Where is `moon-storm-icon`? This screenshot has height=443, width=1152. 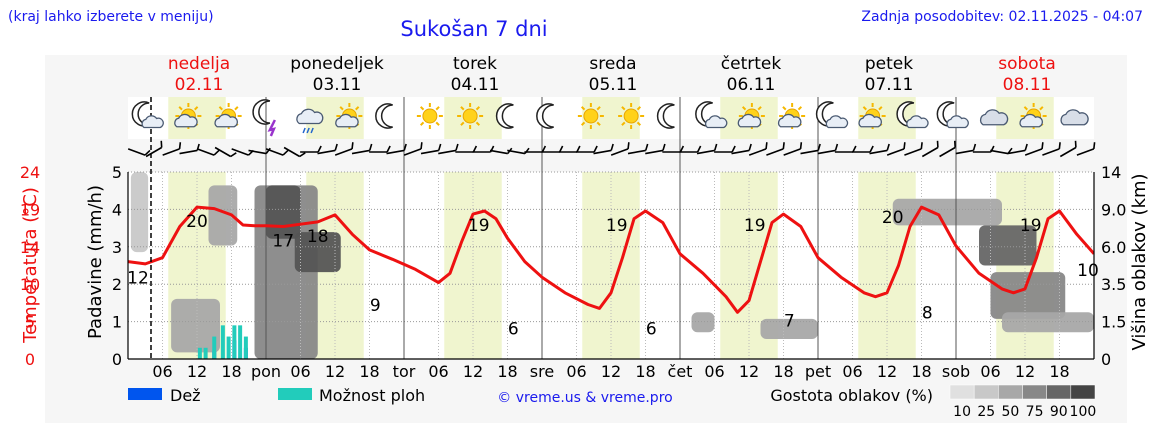
moon-storm-icon is located at coordinates (264, 118).